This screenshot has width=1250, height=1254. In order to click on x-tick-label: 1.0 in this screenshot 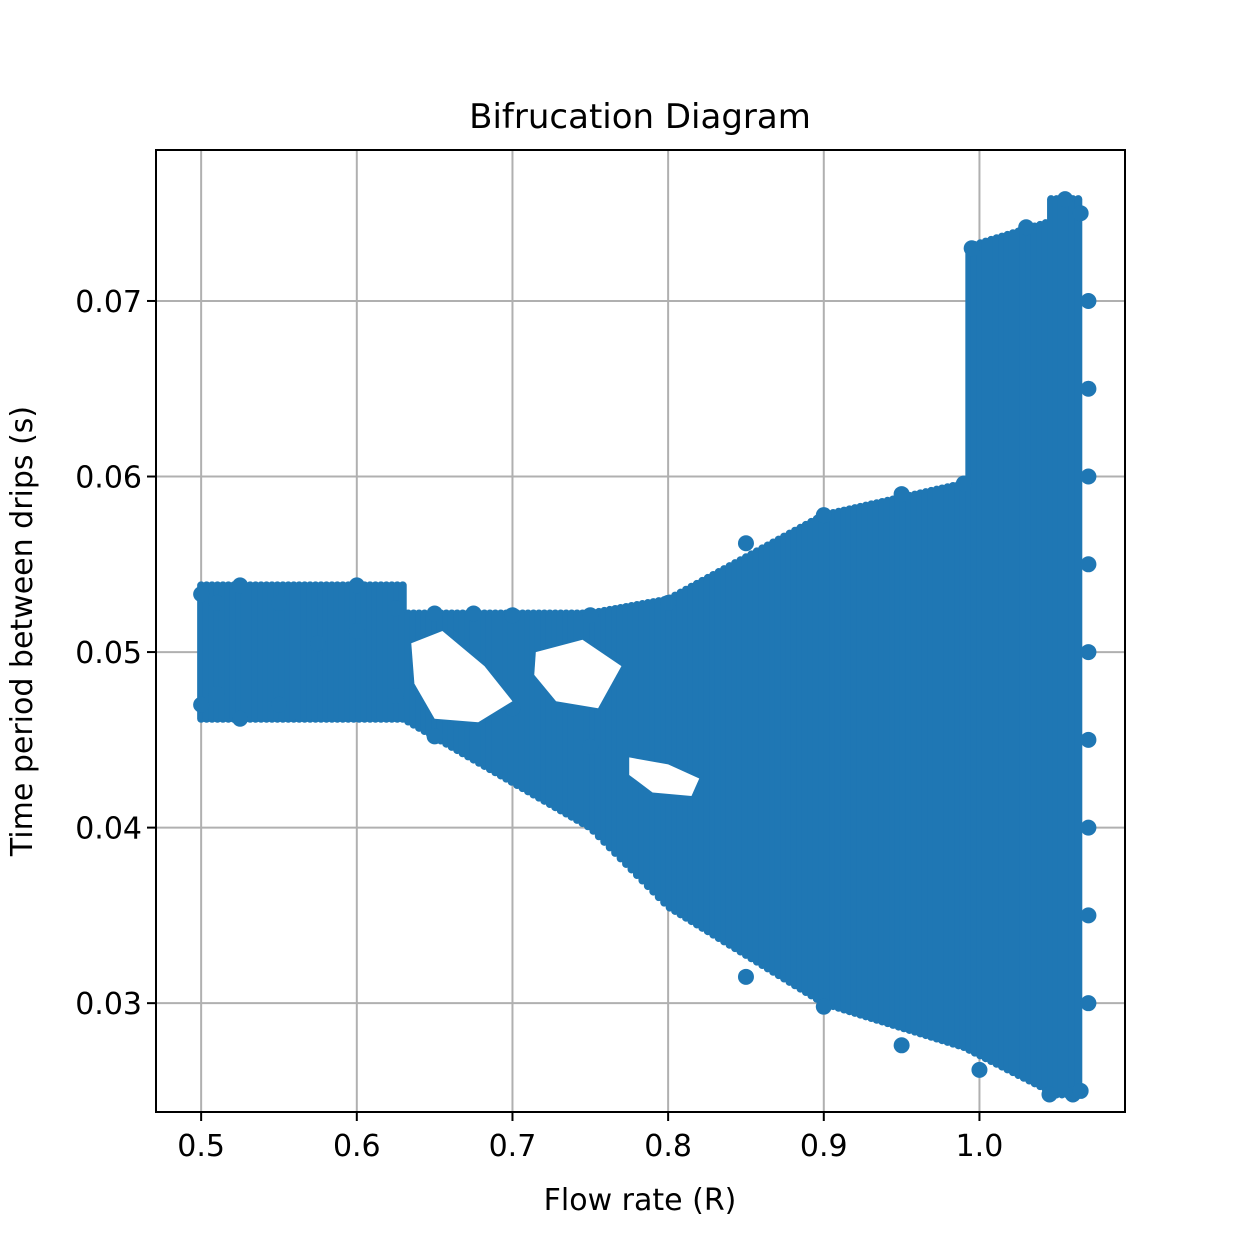, I will do `click(980, 1146)`.